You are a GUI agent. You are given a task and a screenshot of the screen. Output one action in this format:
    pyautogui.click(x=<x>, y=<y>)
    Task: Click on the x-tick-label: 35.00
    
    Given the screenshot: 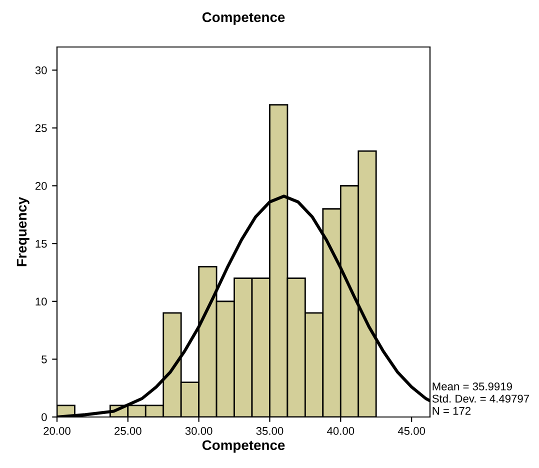 What is the action you would take?
    pyautogui.click(x=270, y=431)
    